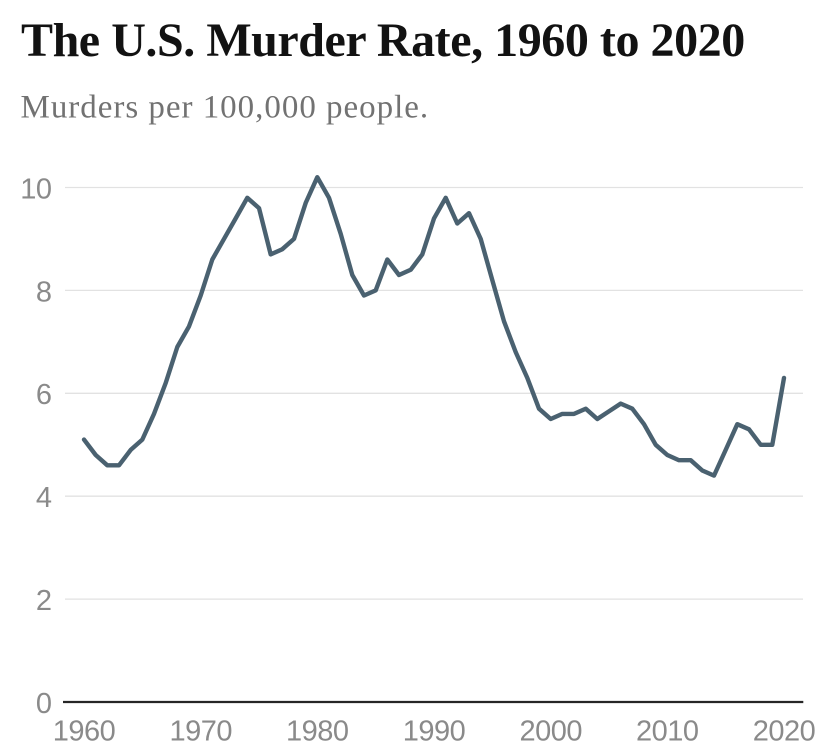 The height and width of the screenshot is (750, 840). What do you see at coordinates (784, 732) in the screenshot?
I see `svg-text: 2020` at bounding box center [784, 732].